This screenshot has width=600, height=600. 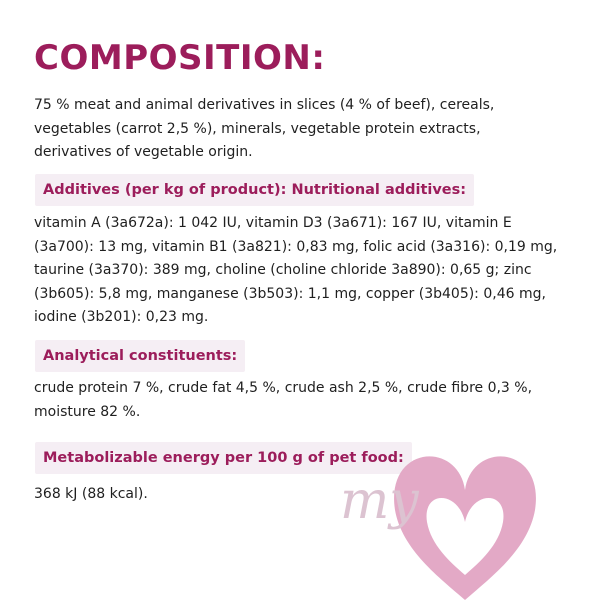 What do you see at coordinates (180, 58) in the screenshot?
I see `page-title: COMPOSITION:` at bounding box center [180, 58].